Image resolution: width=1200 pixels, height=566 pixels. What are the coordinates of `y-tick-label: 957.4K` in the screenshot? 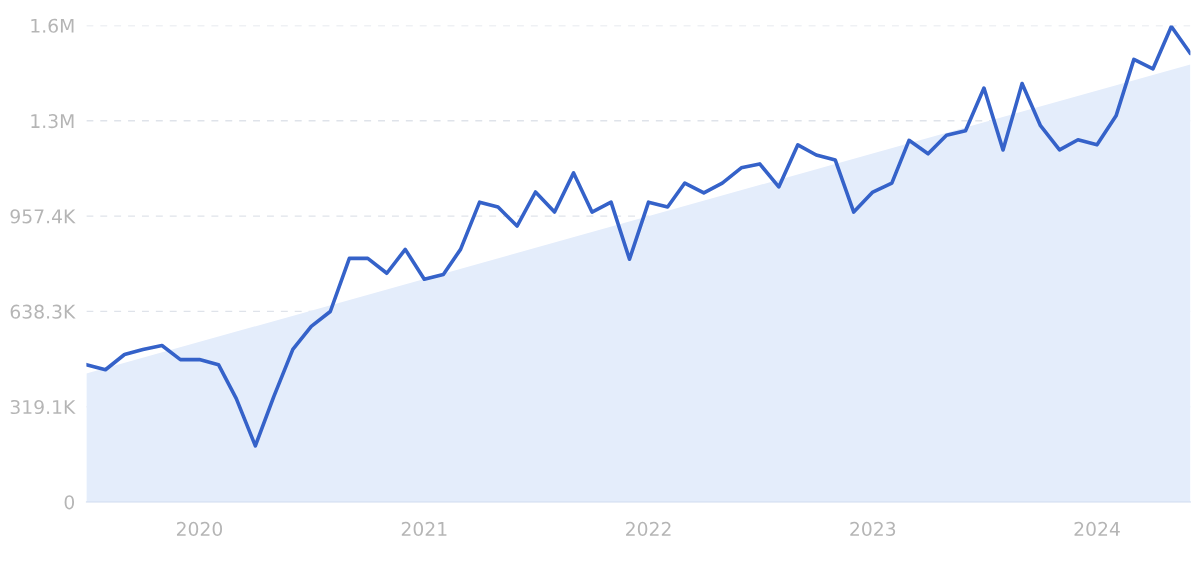 It's located at (43, 216).